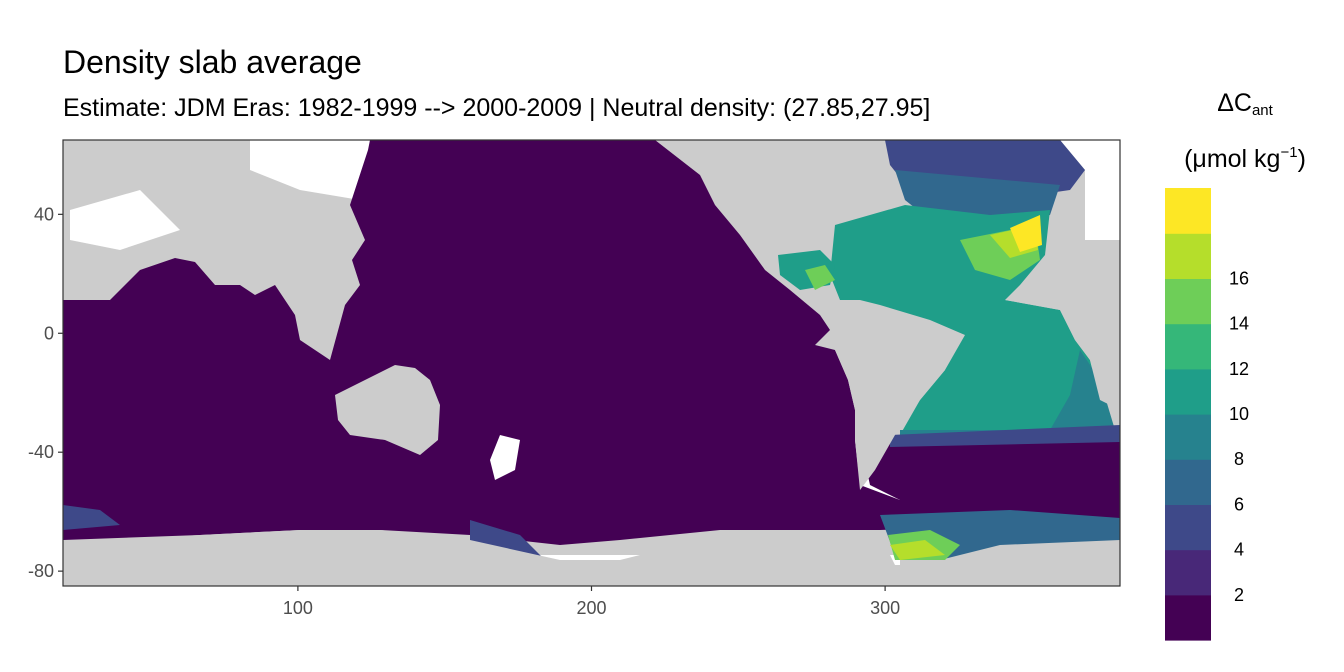 The width and height of the screenshot is (1344, 672). I want to click on antarctica-land, so click(591, 558).